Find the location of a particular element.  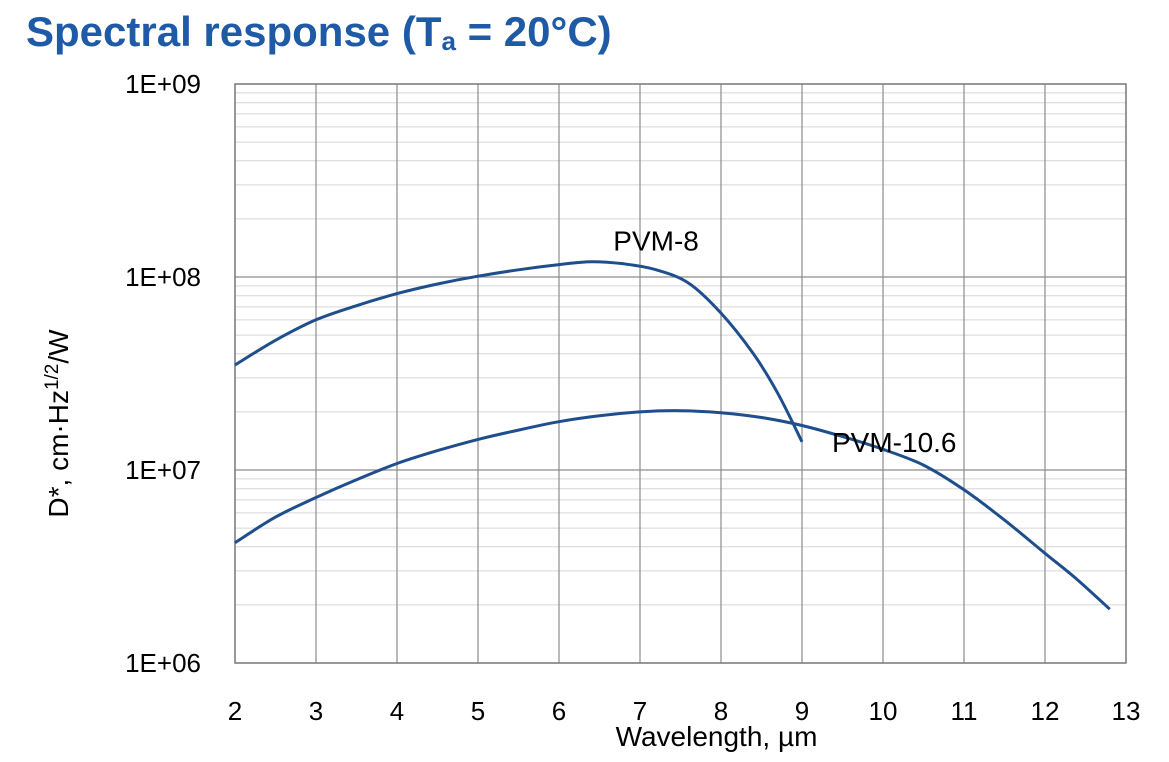

x-tick-label: 5 is located at coordinates (478, 711).